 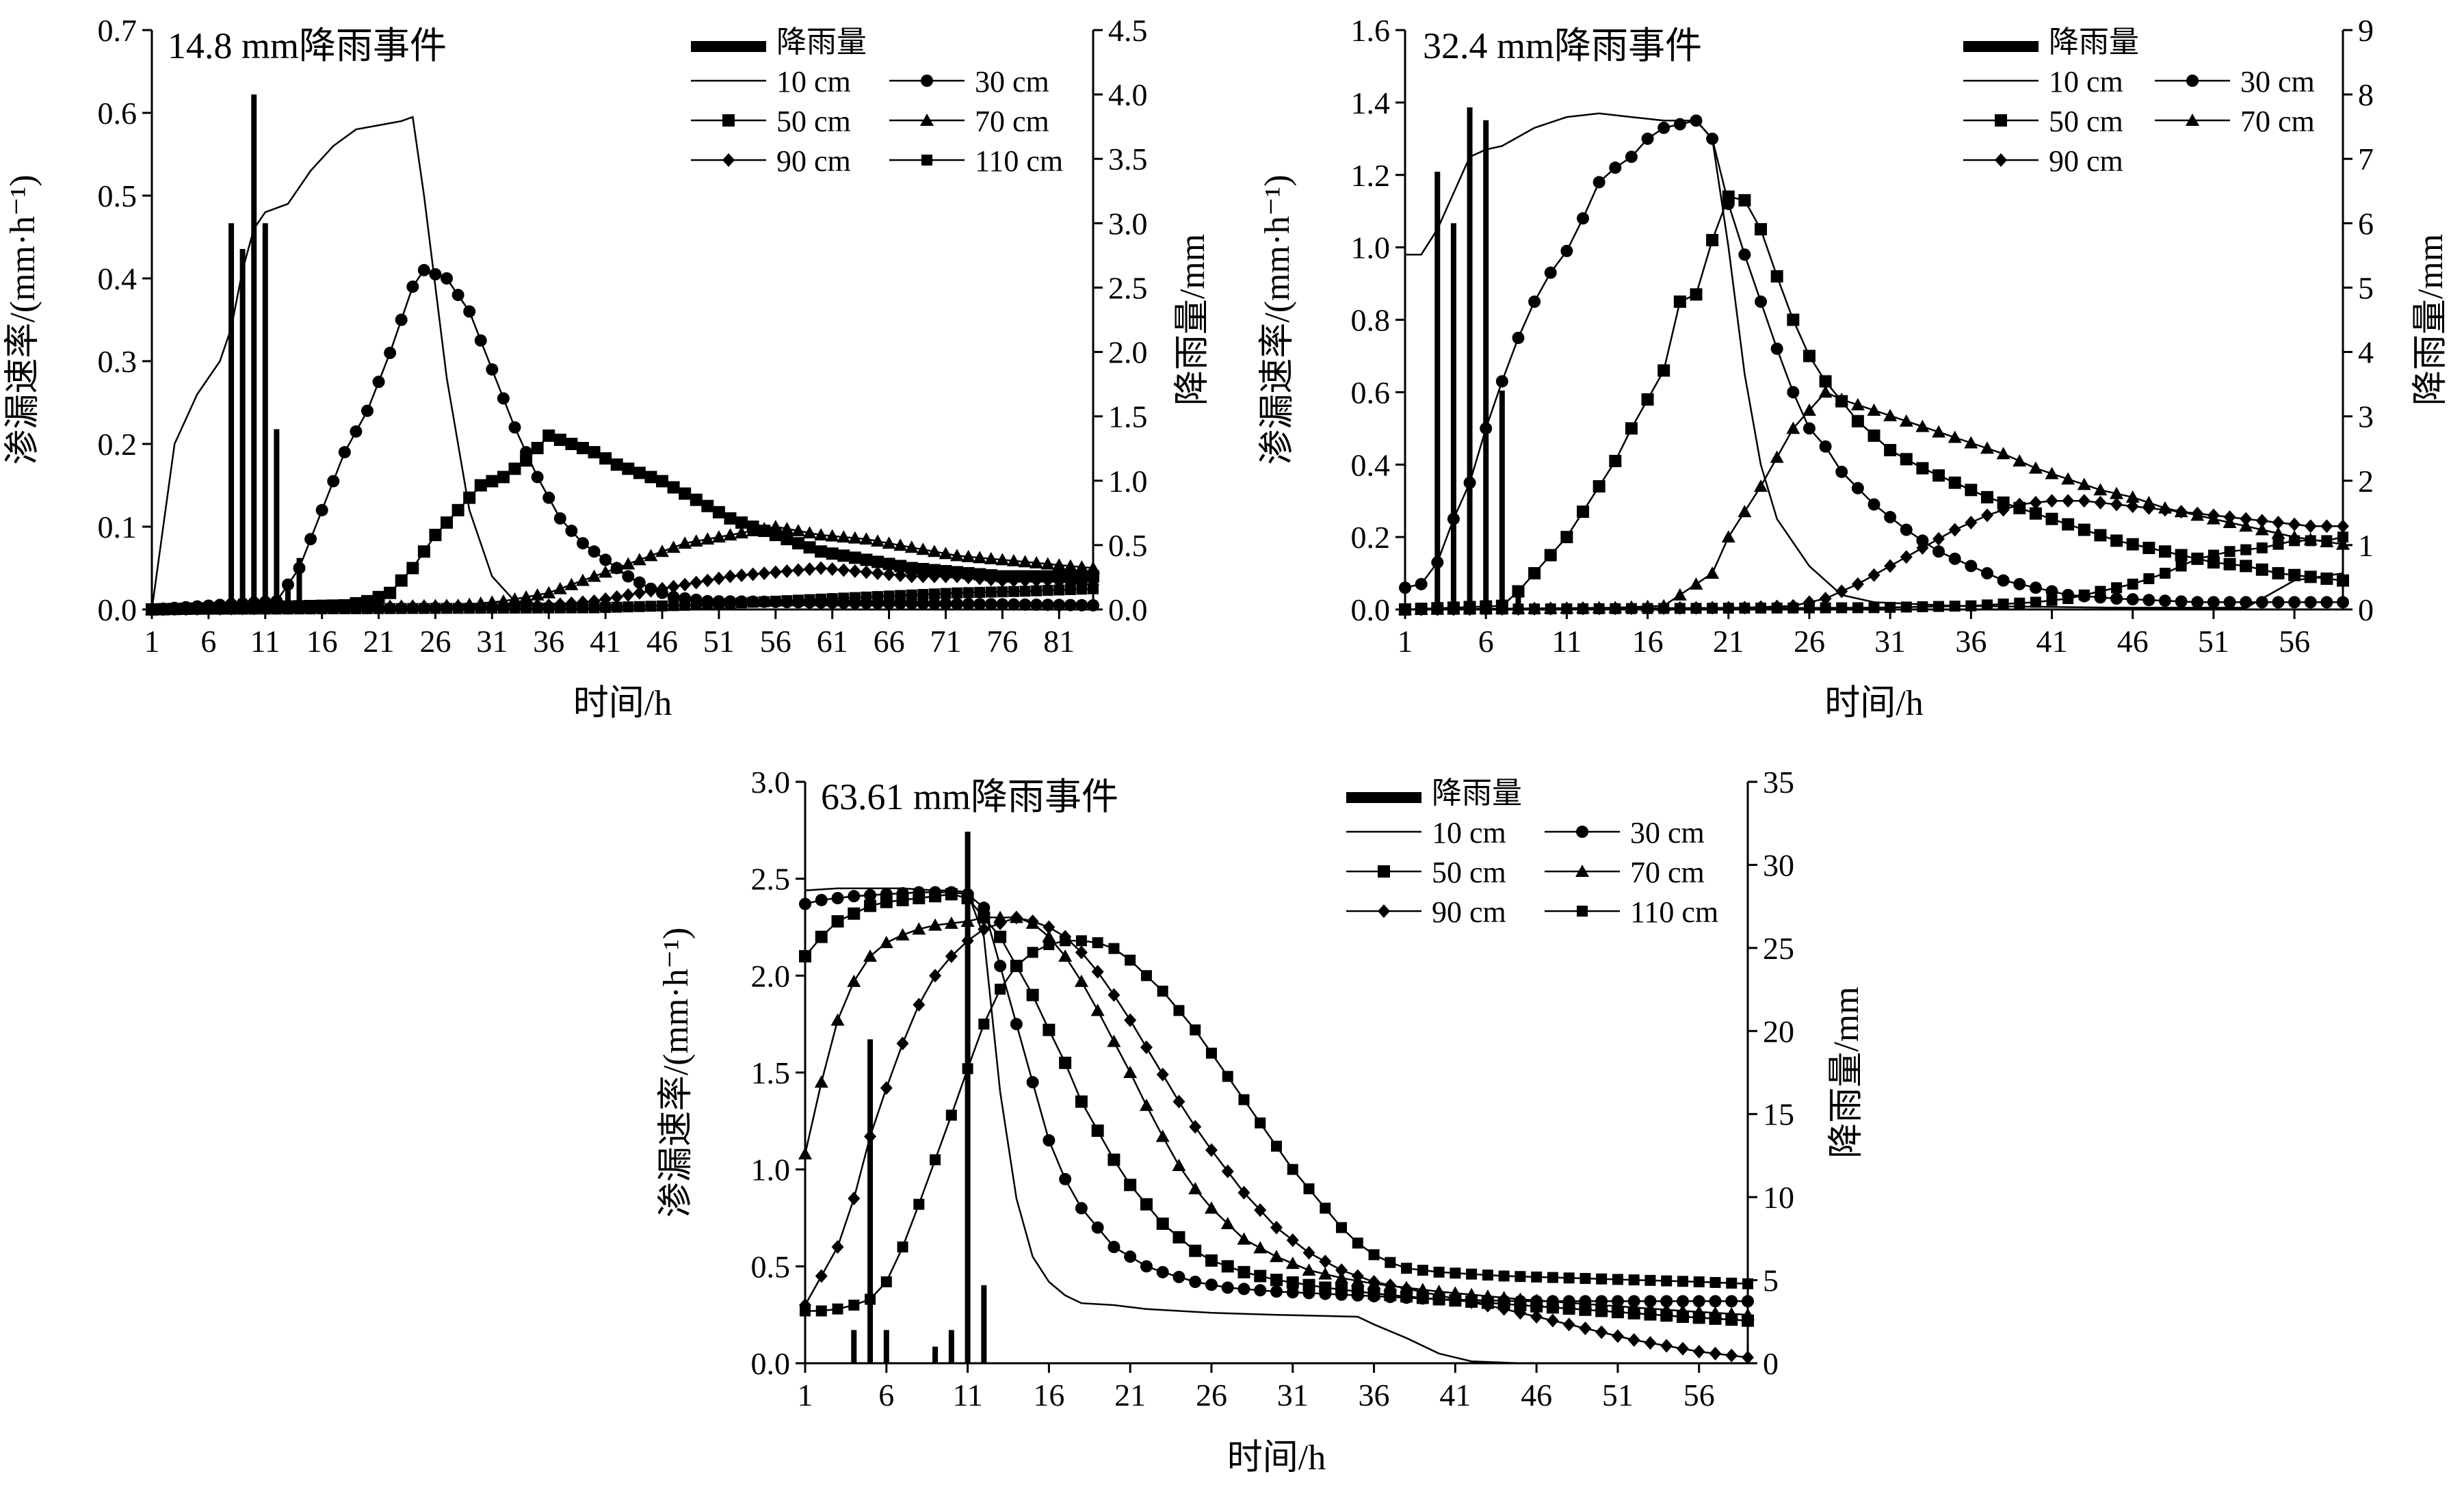 I want to click on y-tick-label: 0.8, so click(x=1371, y=320).